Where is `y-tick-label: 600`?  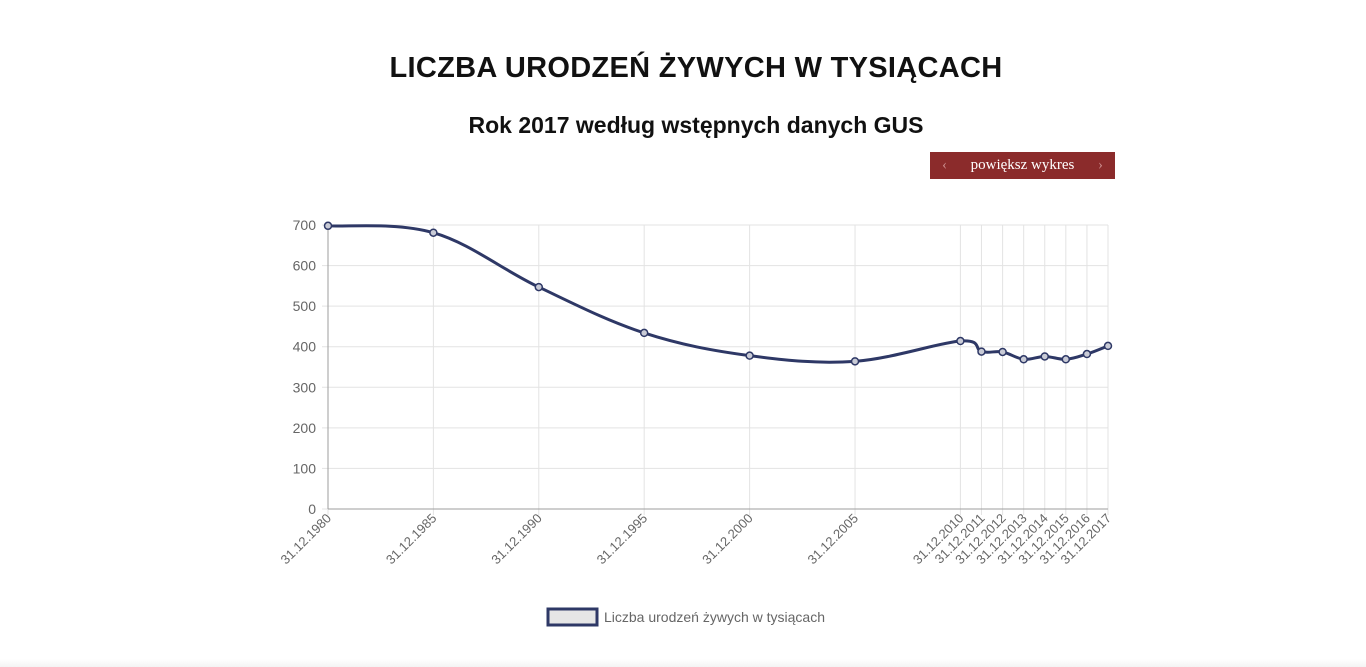
y-tick-label: 600 is located at coordinates (305, 266).